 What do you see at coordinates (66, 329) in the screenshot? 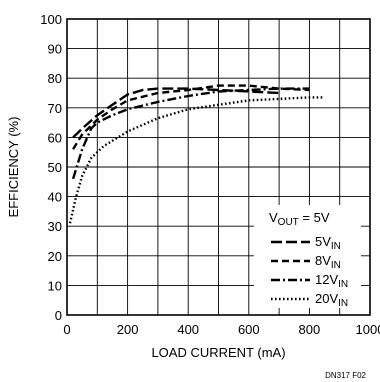
I see `x-tick-label: 0` at bounding box center [66, 329].